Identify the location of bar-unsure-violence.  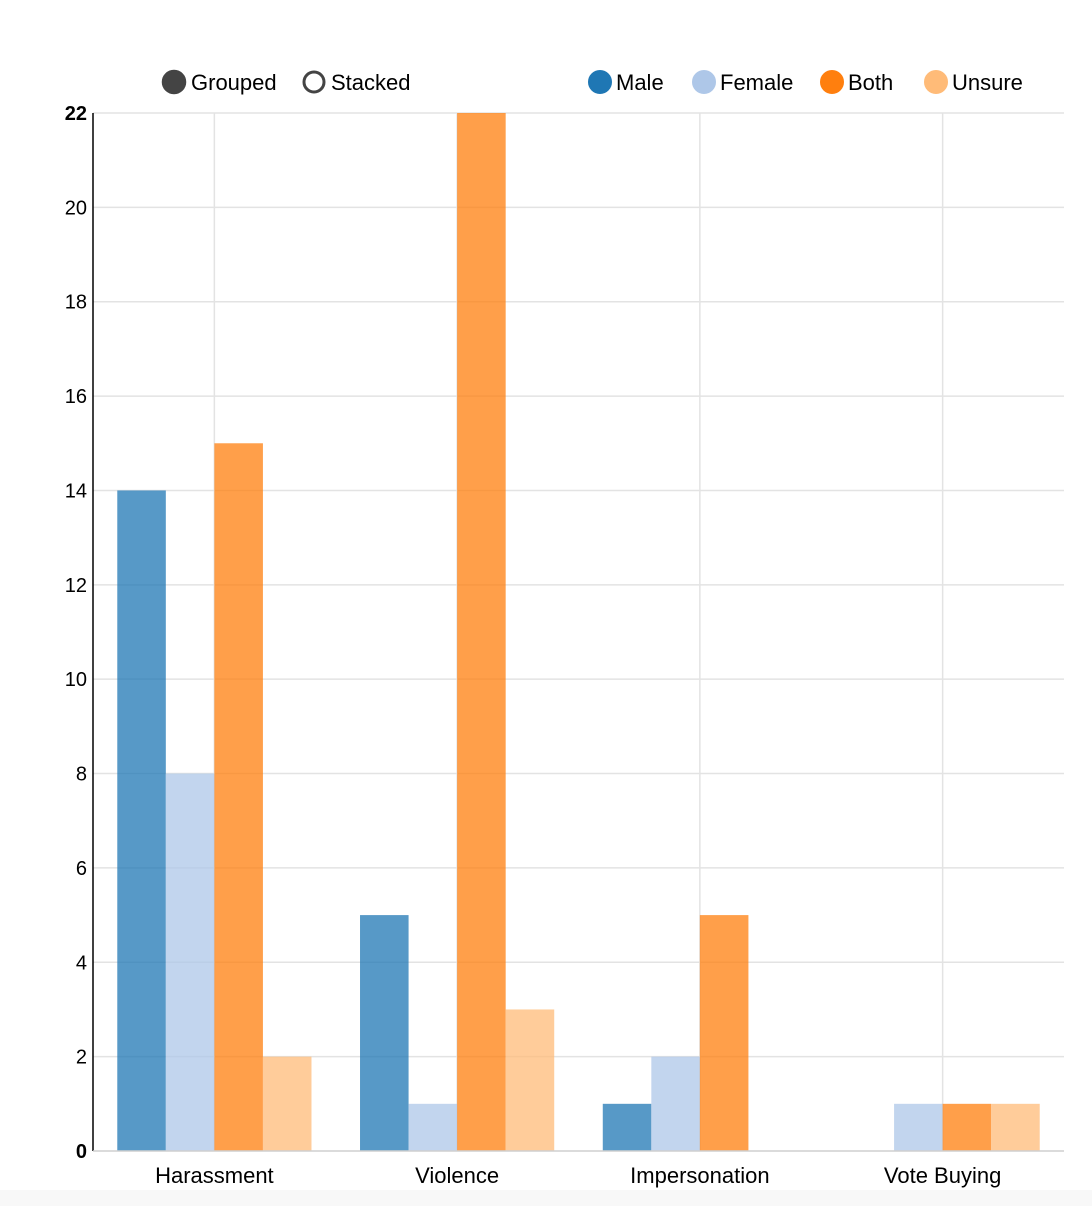
(530, 1080).